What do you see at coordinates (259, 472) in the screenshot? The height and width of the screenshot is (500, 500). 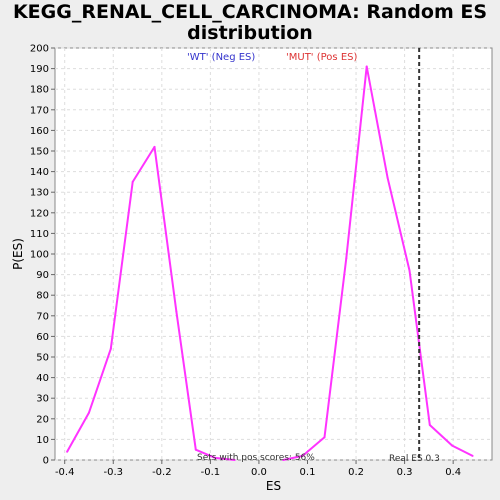 I see `x-tick-label: 0.0` at bounding box center [259, 472].